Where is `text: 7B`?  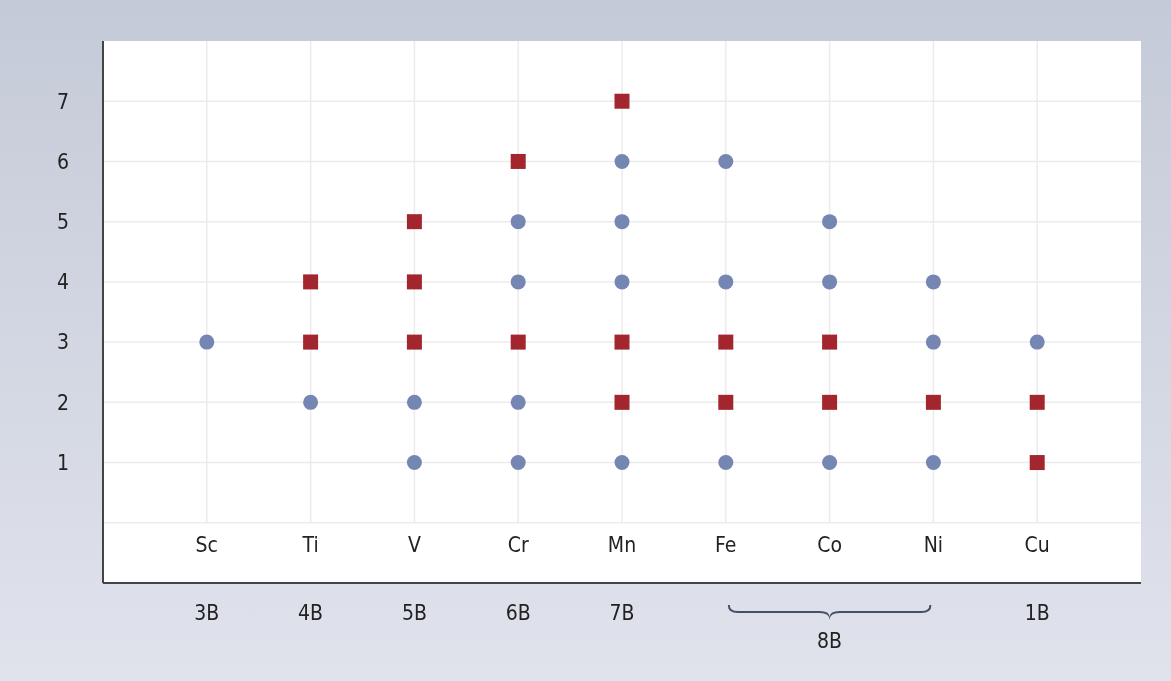 text: 7B is located at coordinates (622, 613).